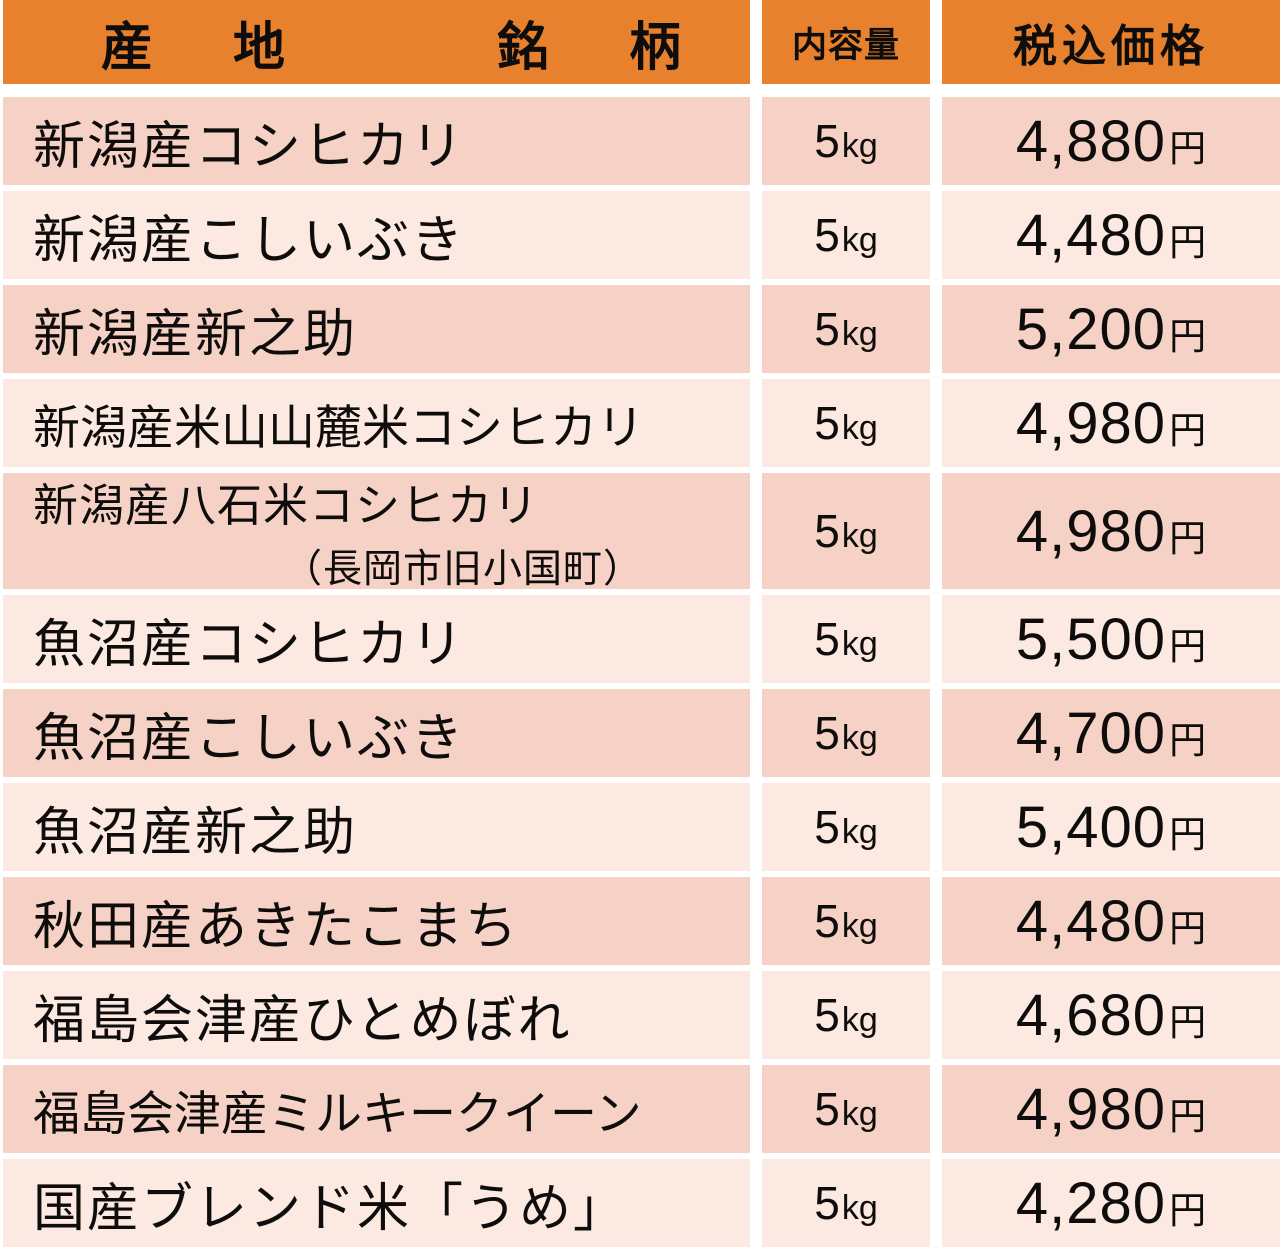 This screenshot has height=1247, width=1280. I want to click on product-name: 魚沼産新之助, so click(195, 832).